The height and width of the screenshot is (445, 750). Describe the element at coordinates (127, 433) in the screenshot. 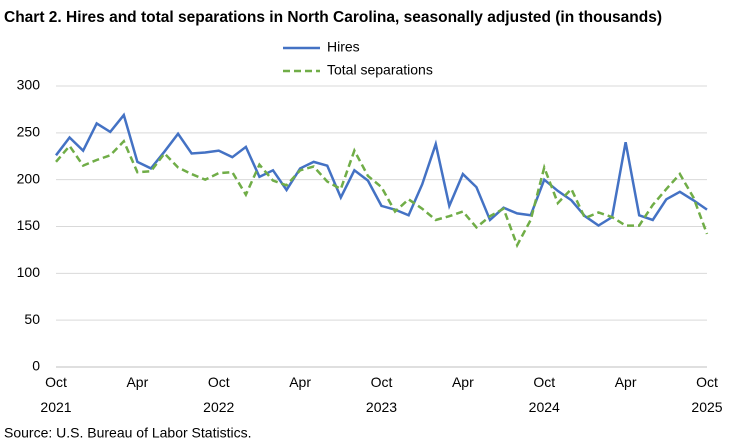

I see `source-note: Source: U.S. Bureau of Labor Statistics.` at that location.